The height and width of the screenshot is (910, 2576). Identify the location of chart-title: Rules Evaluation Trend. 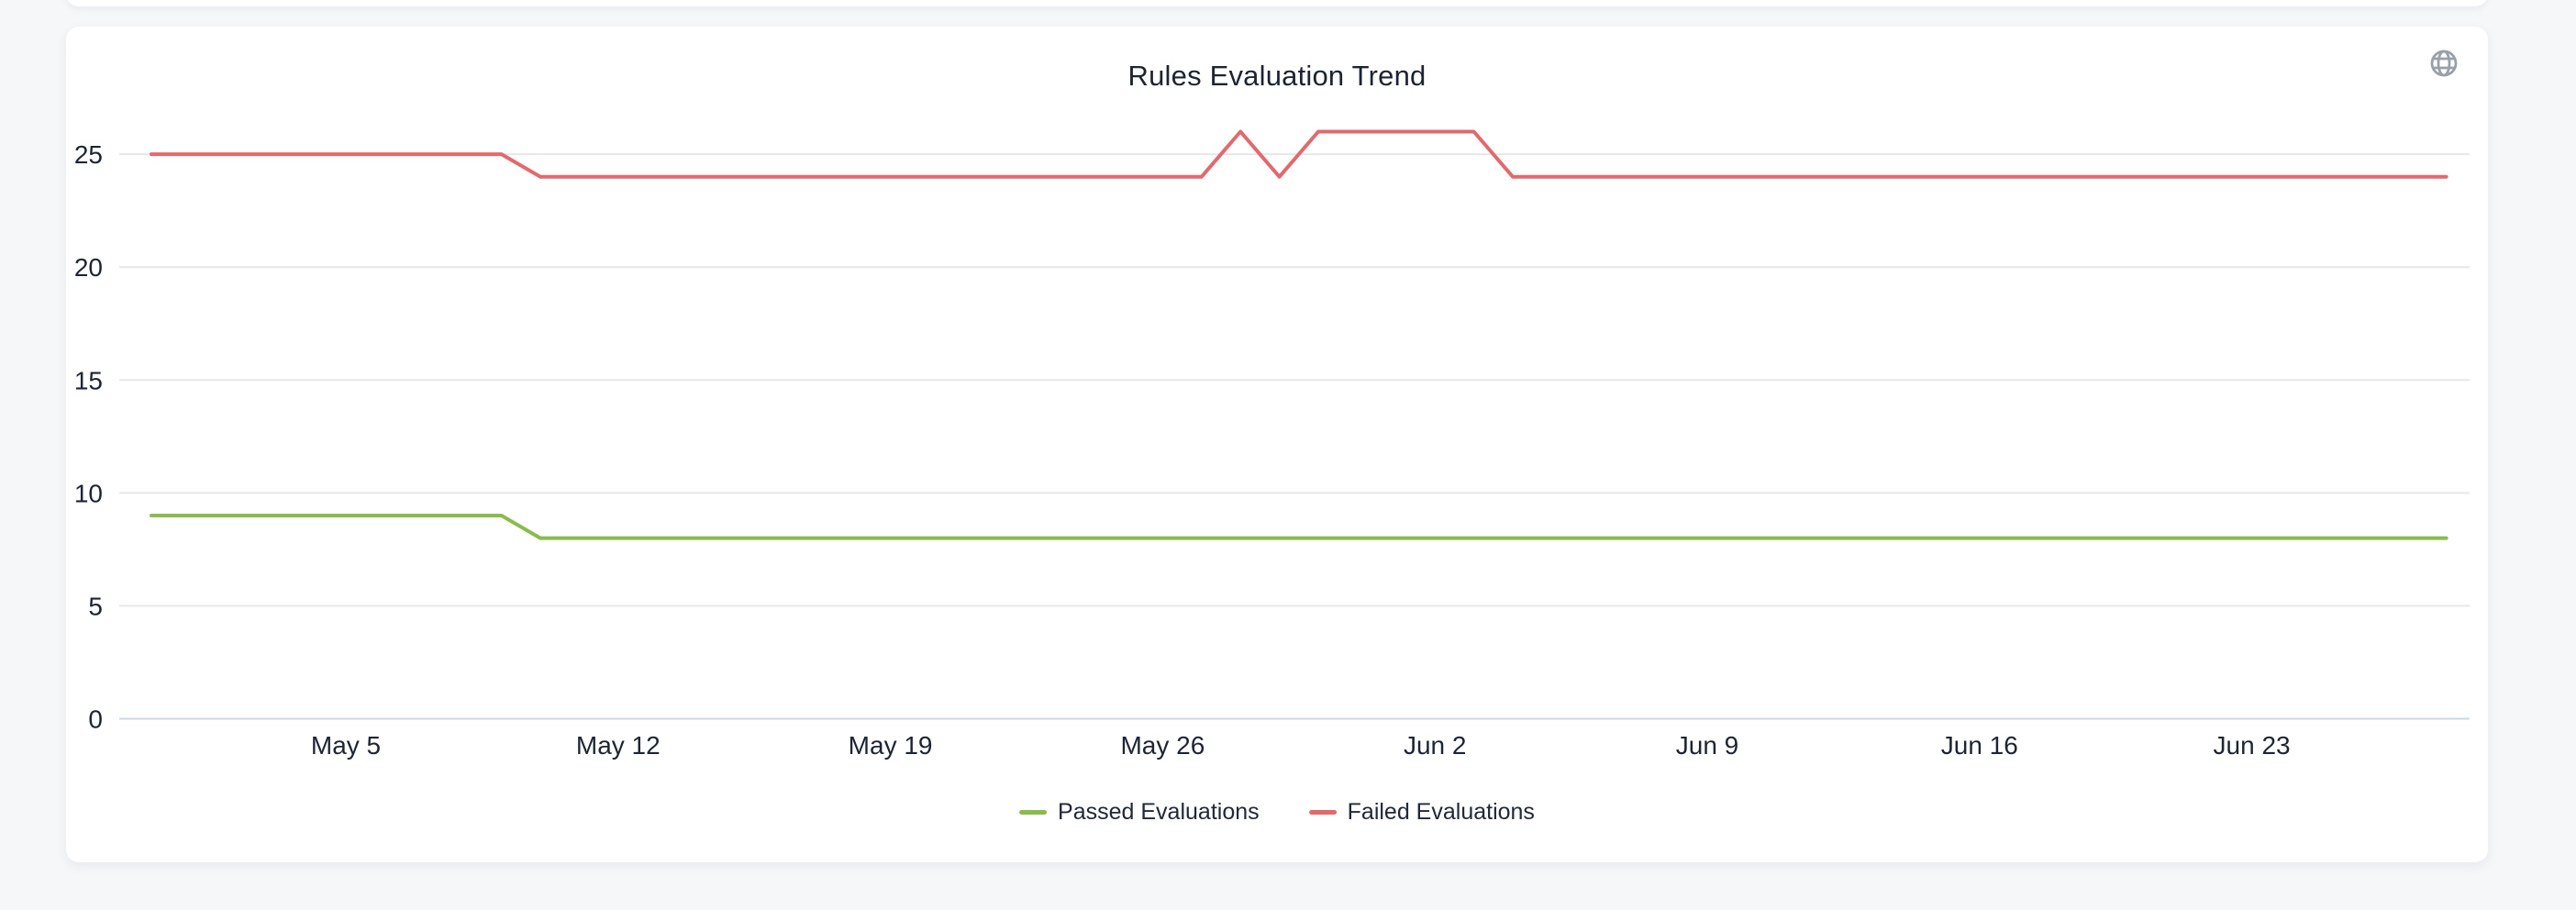
(1277, 76).